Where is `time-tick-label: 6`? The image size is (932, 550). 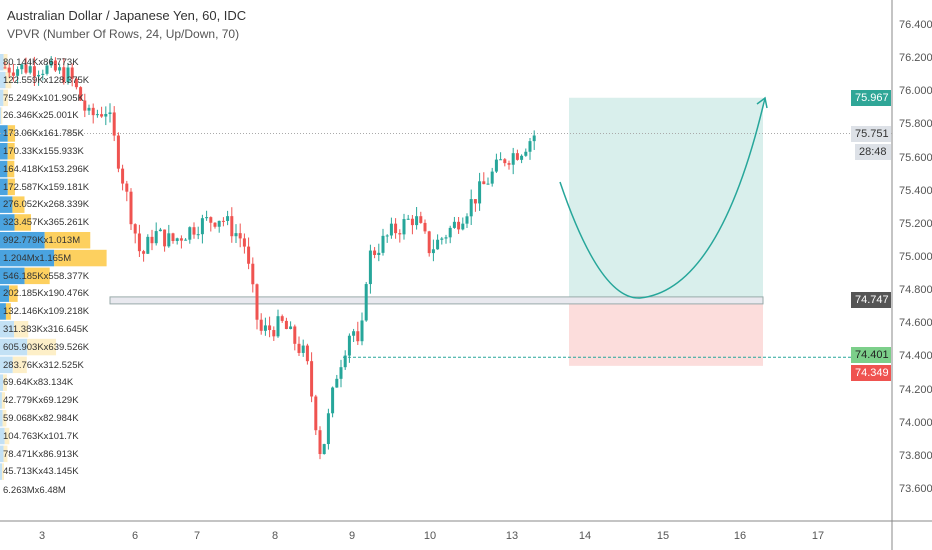
time-tick-label: 6 is located at coordinates (135, 536).